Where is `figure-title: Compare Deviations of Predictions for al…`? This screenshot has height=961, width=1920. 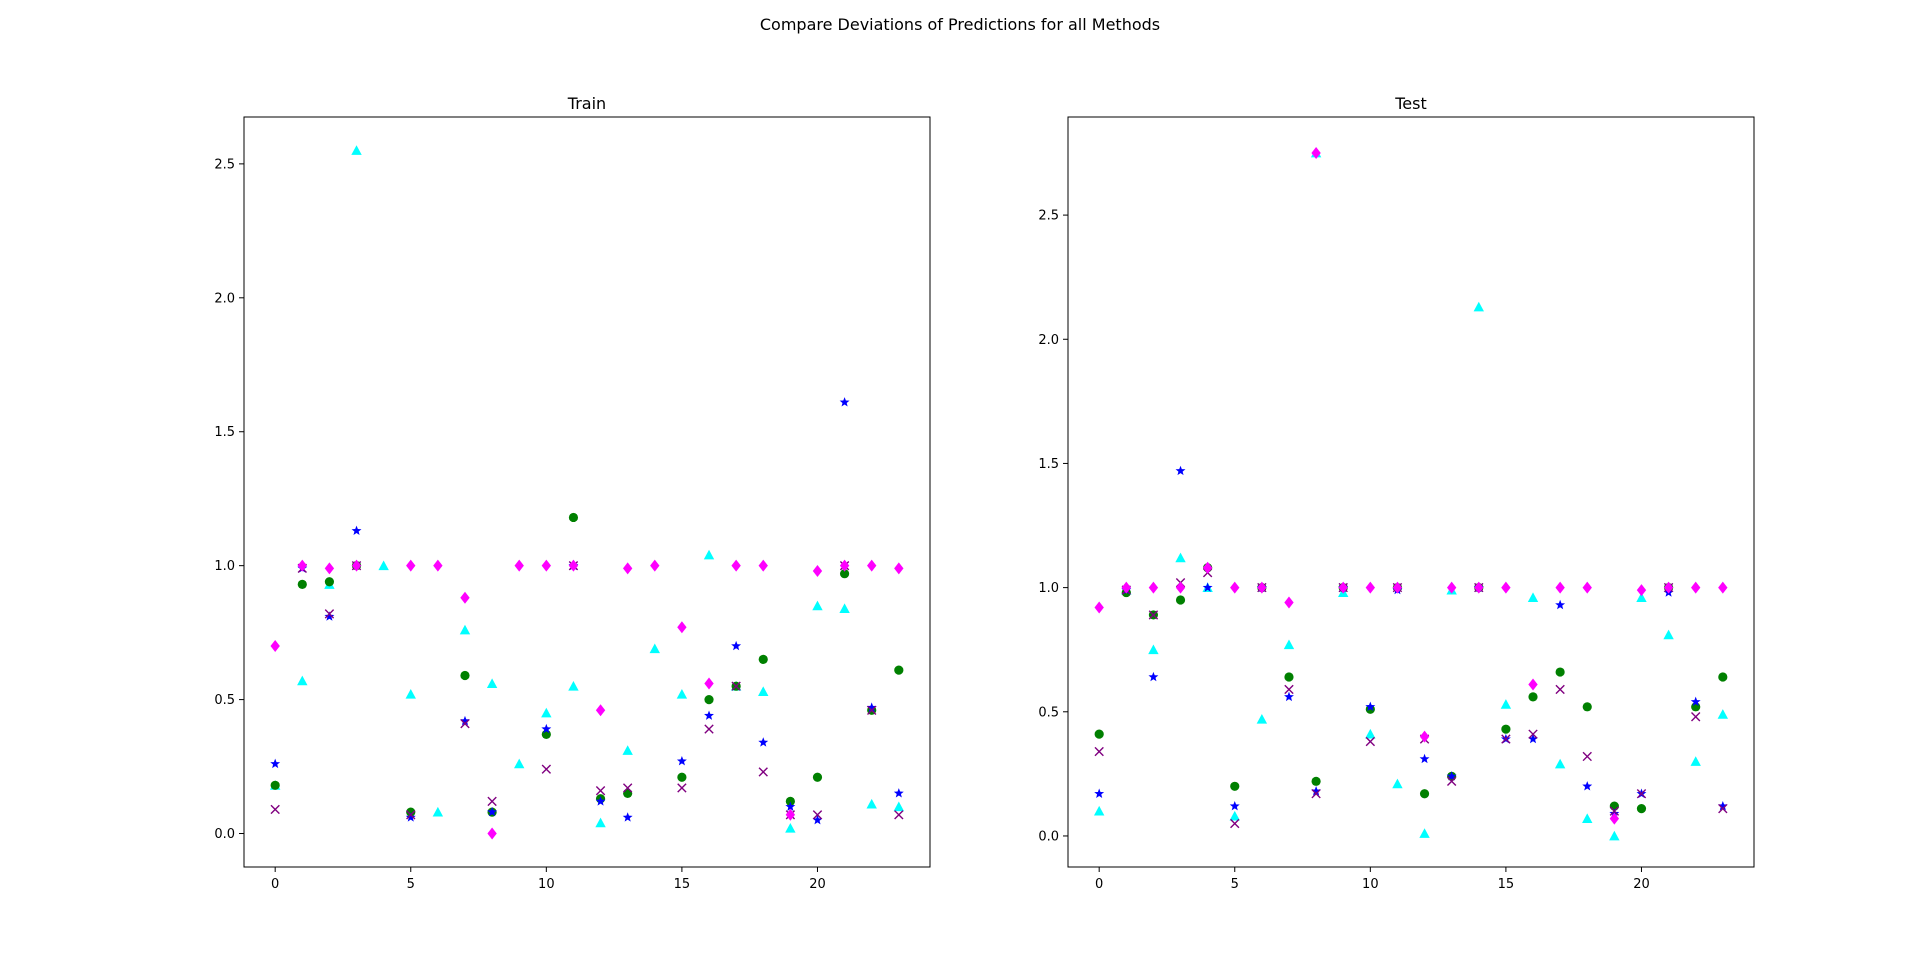 figure-title: Compare Deviations of Predictions for al… is located at coordinates (960, 24).